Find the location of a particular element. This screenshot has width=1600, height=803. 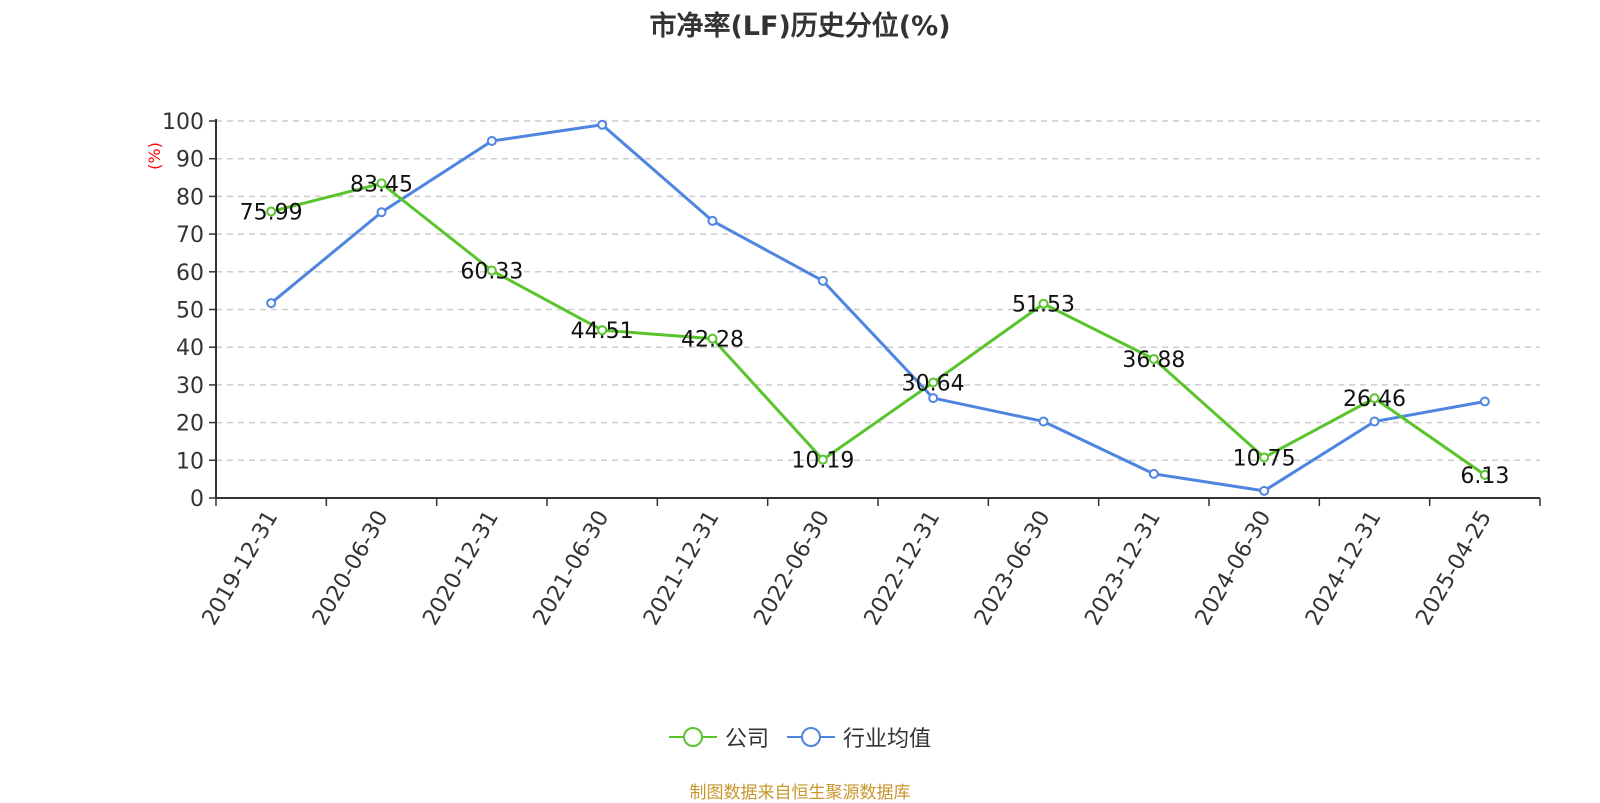

y-axis-ticks: 0 10 20 30 40 50 60 70 80 90 100 is located at coordinates (189, 311).